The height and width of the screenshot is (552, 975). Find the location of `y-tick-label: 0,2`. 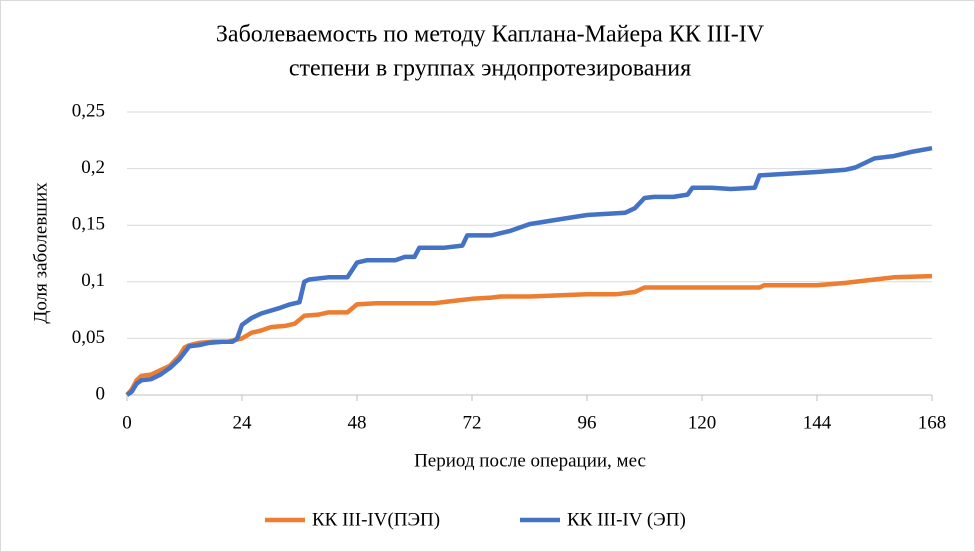

y-tick-label: 0,2 is located at coordinates (93, 167).